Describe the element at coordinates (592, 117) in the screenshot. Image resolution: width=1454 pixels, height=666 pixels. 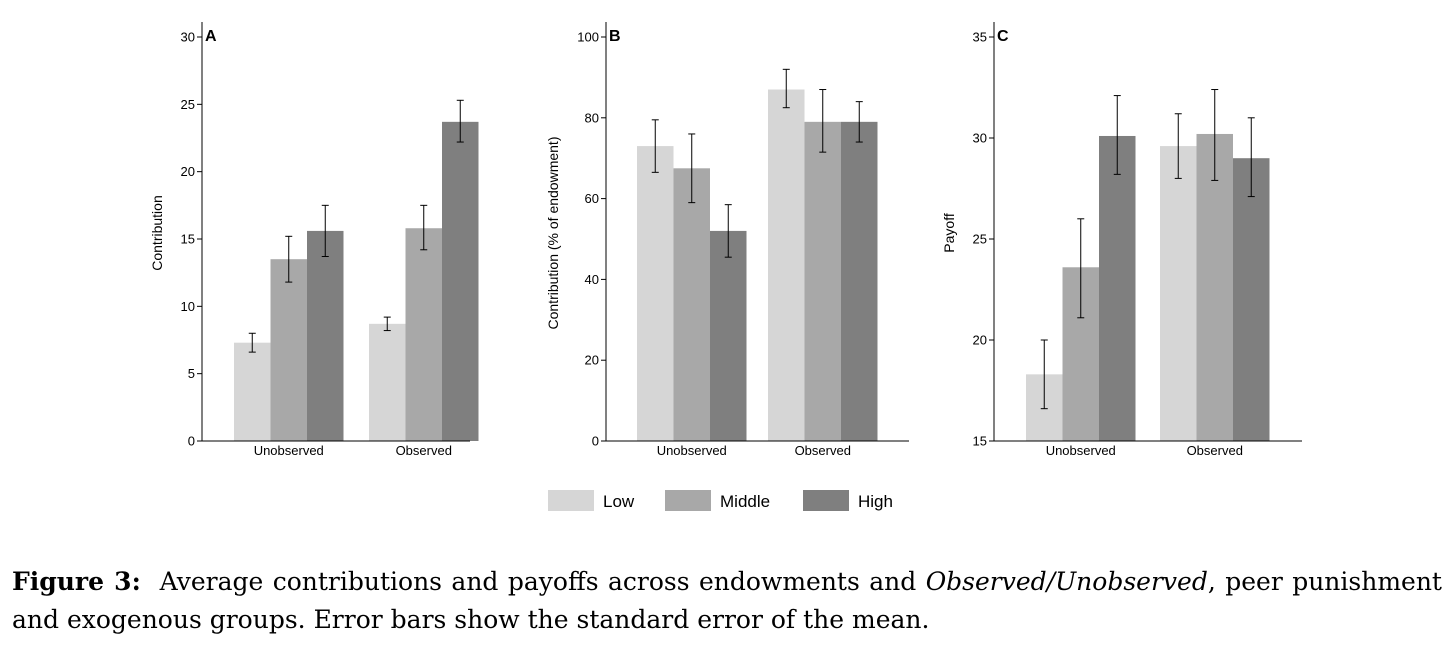
I see `y-tick-label: 80` at that location.